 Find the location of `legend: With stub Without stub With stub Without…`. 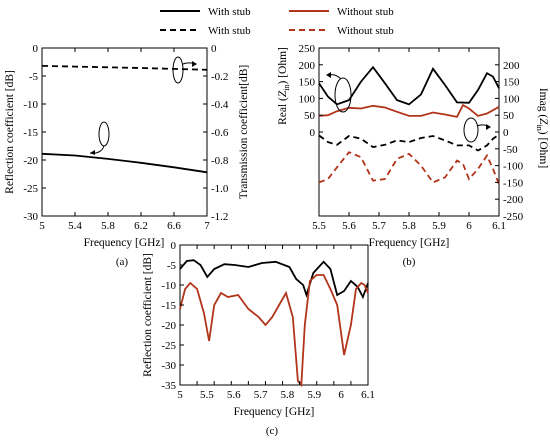

legend: With stub Without stub With stub Without… is located at coordinates (277, 21).